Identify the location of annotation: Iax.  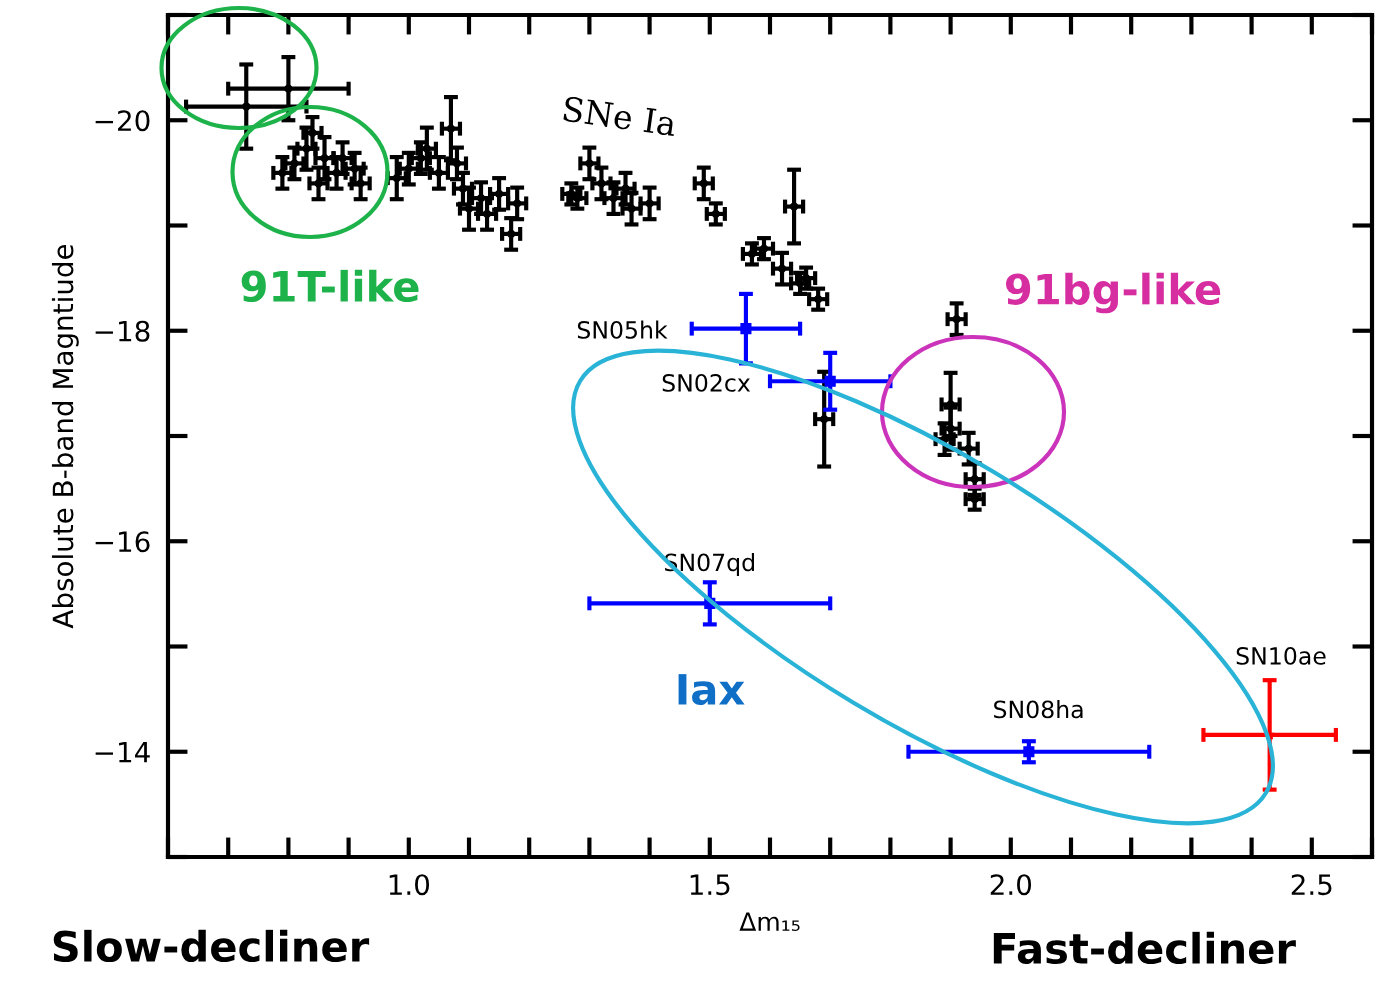
(711, 690).